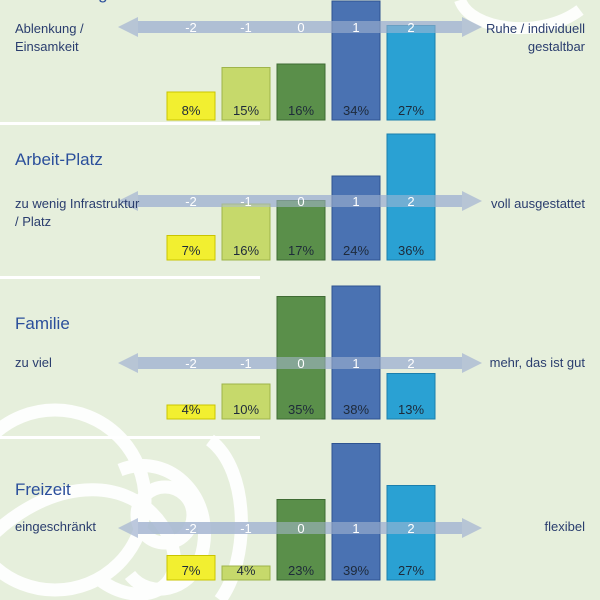 The height and width of the screenshot is (600, 600). I want to click on swirl-ornament-top, so click(519, 17).